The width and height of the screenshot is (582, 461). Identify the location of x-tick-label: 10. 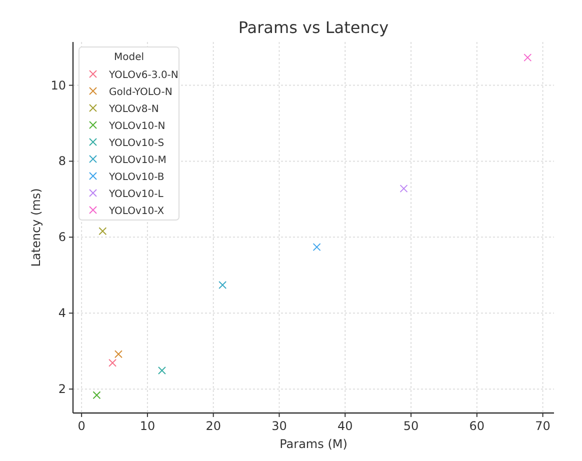
(148, 426).